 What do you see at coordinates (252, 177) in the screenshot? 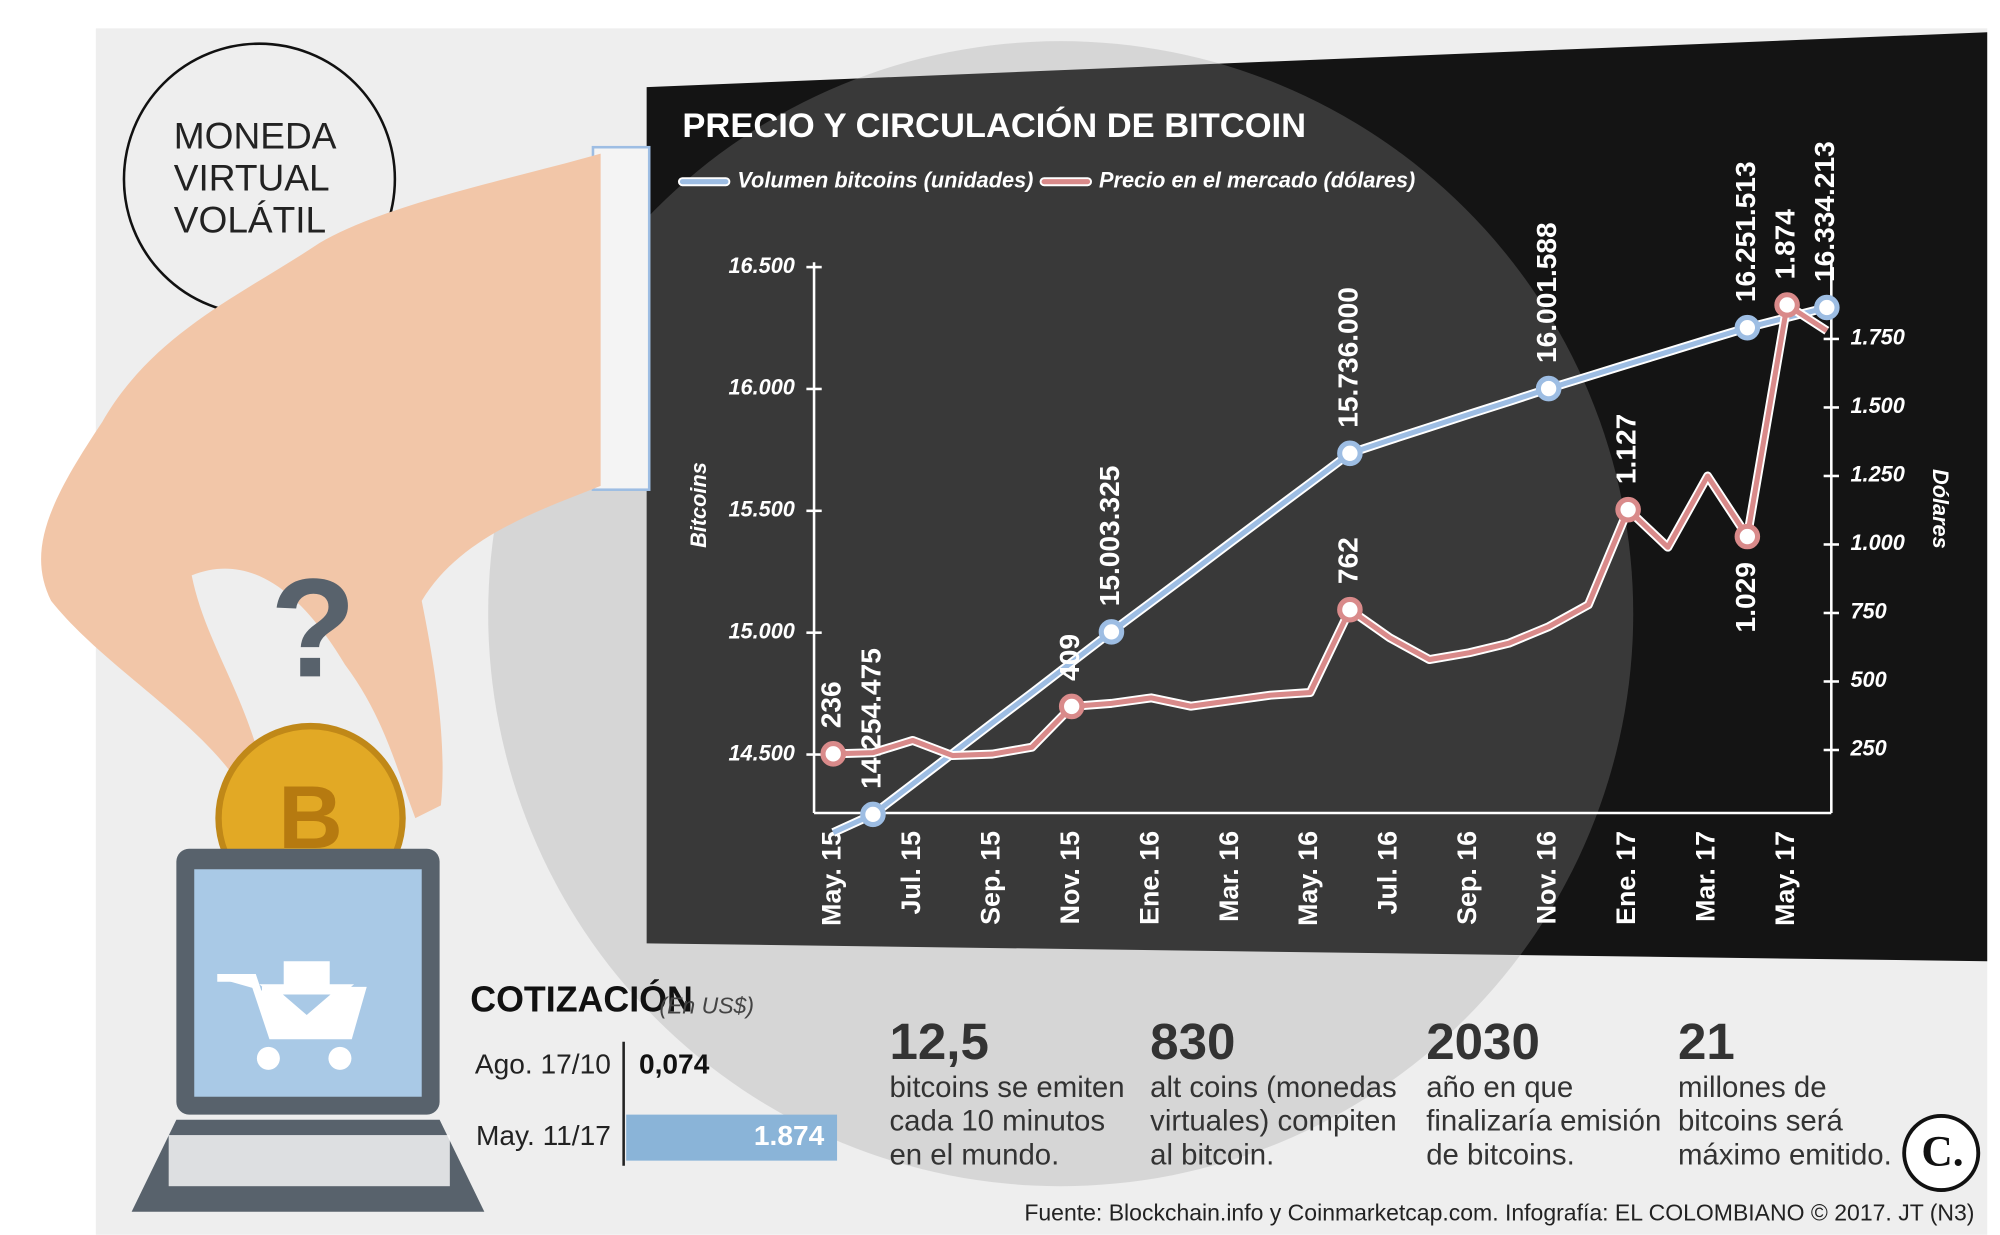
I see `badge-line: VIRTUAL` at bounding box center [252, 177].